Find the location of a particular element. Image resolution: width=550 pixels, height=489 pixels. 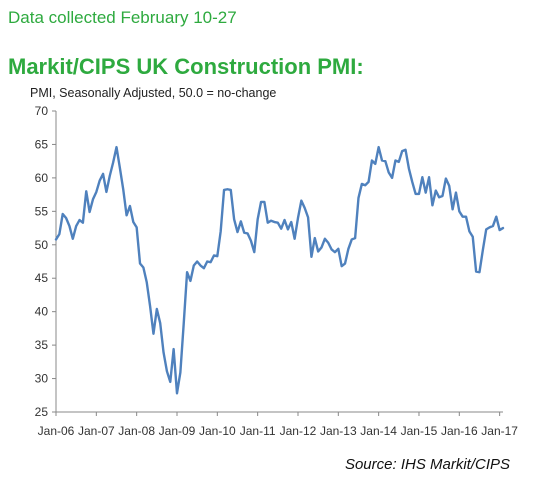

x-tick-label: Jan-13 is located at coordinates (338, 431).